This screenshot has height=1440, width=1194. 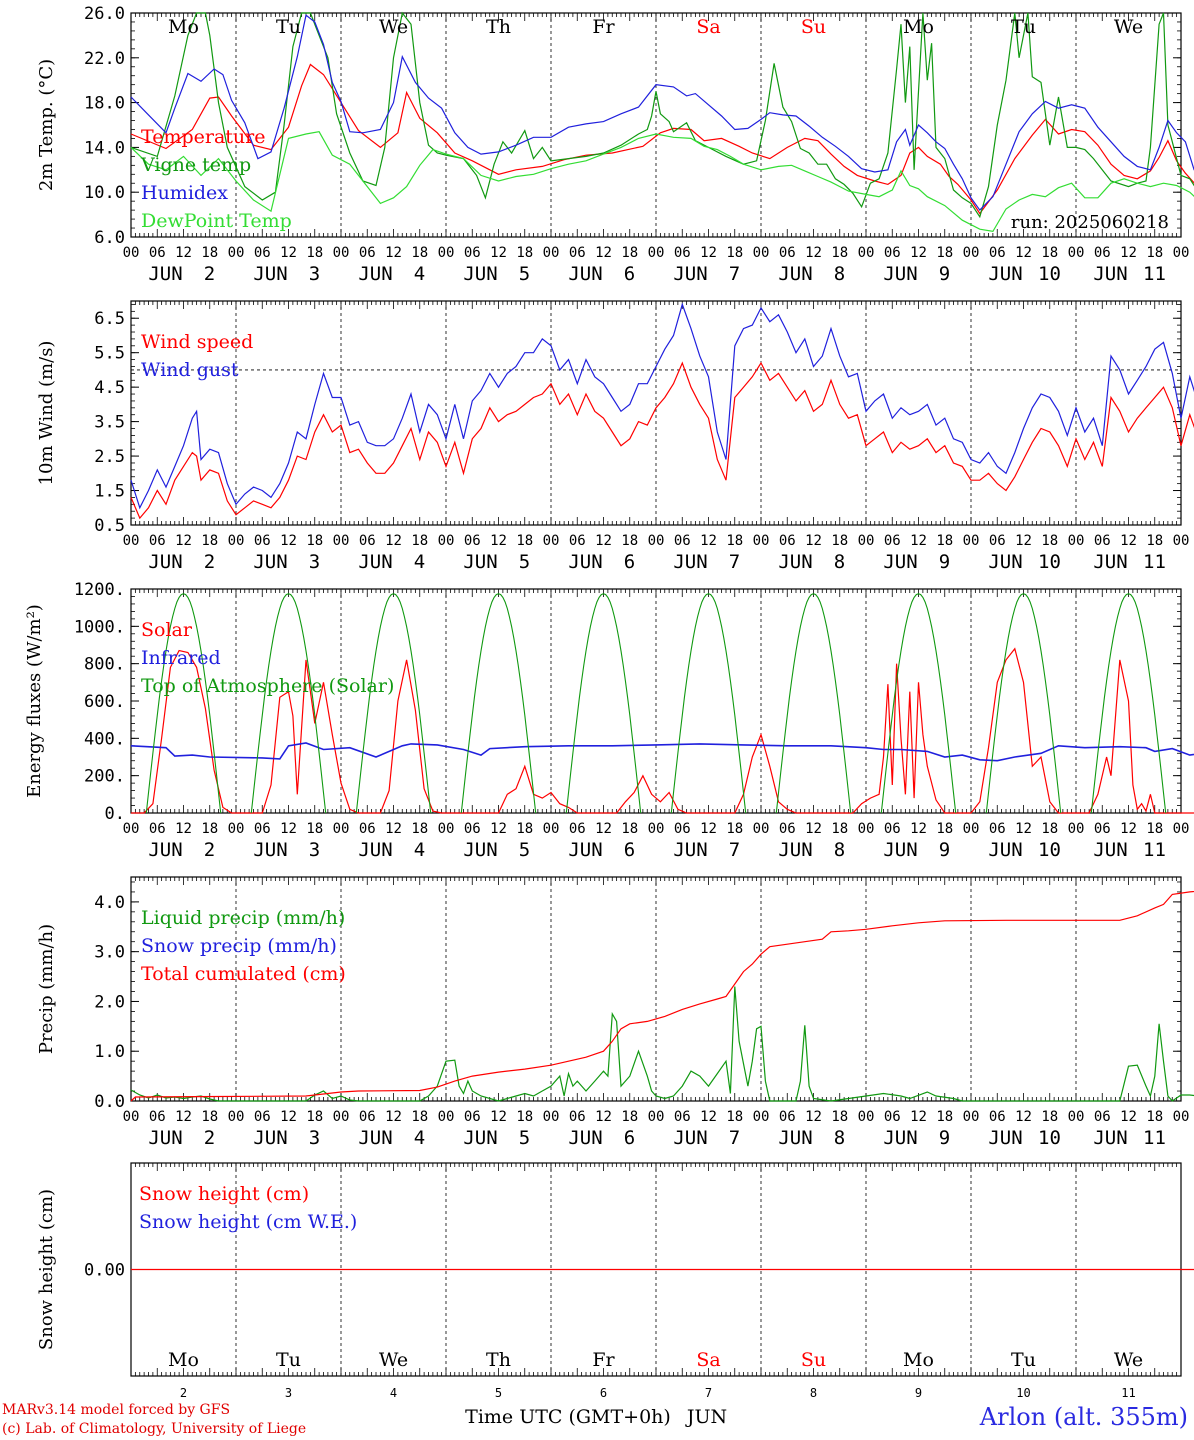 What do you see at coordinates (181, 658) in the screenshot?
I see `legend-item: Infrared` at bounding box center [181, 658].